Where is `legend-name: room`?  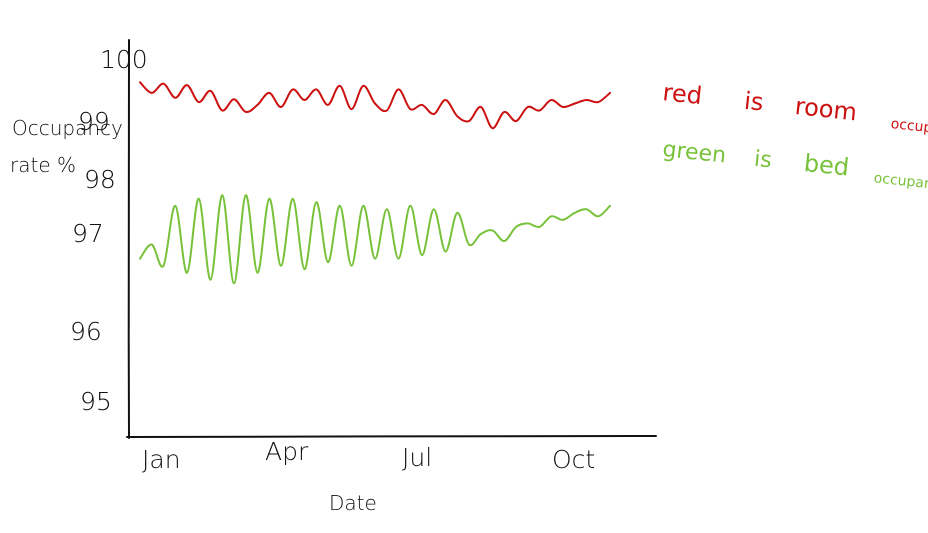
legend-name: room is located at coordinates (826, 109).